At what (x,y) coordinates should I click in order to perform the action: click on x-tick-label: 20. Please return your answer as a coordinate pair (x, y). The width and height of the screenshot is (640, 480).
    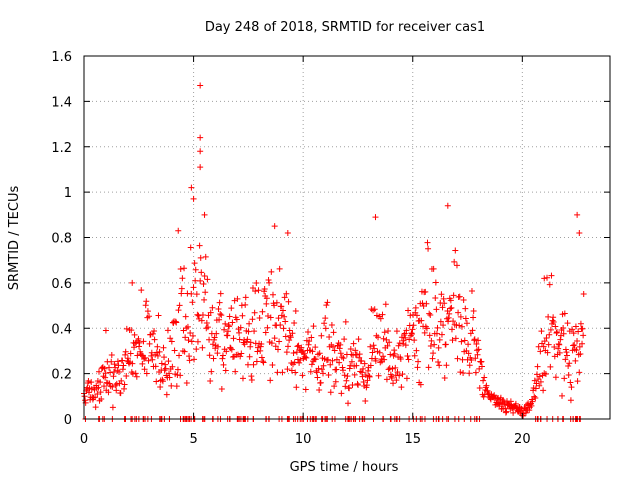
    Looking at the image, I should click on (522, 439).